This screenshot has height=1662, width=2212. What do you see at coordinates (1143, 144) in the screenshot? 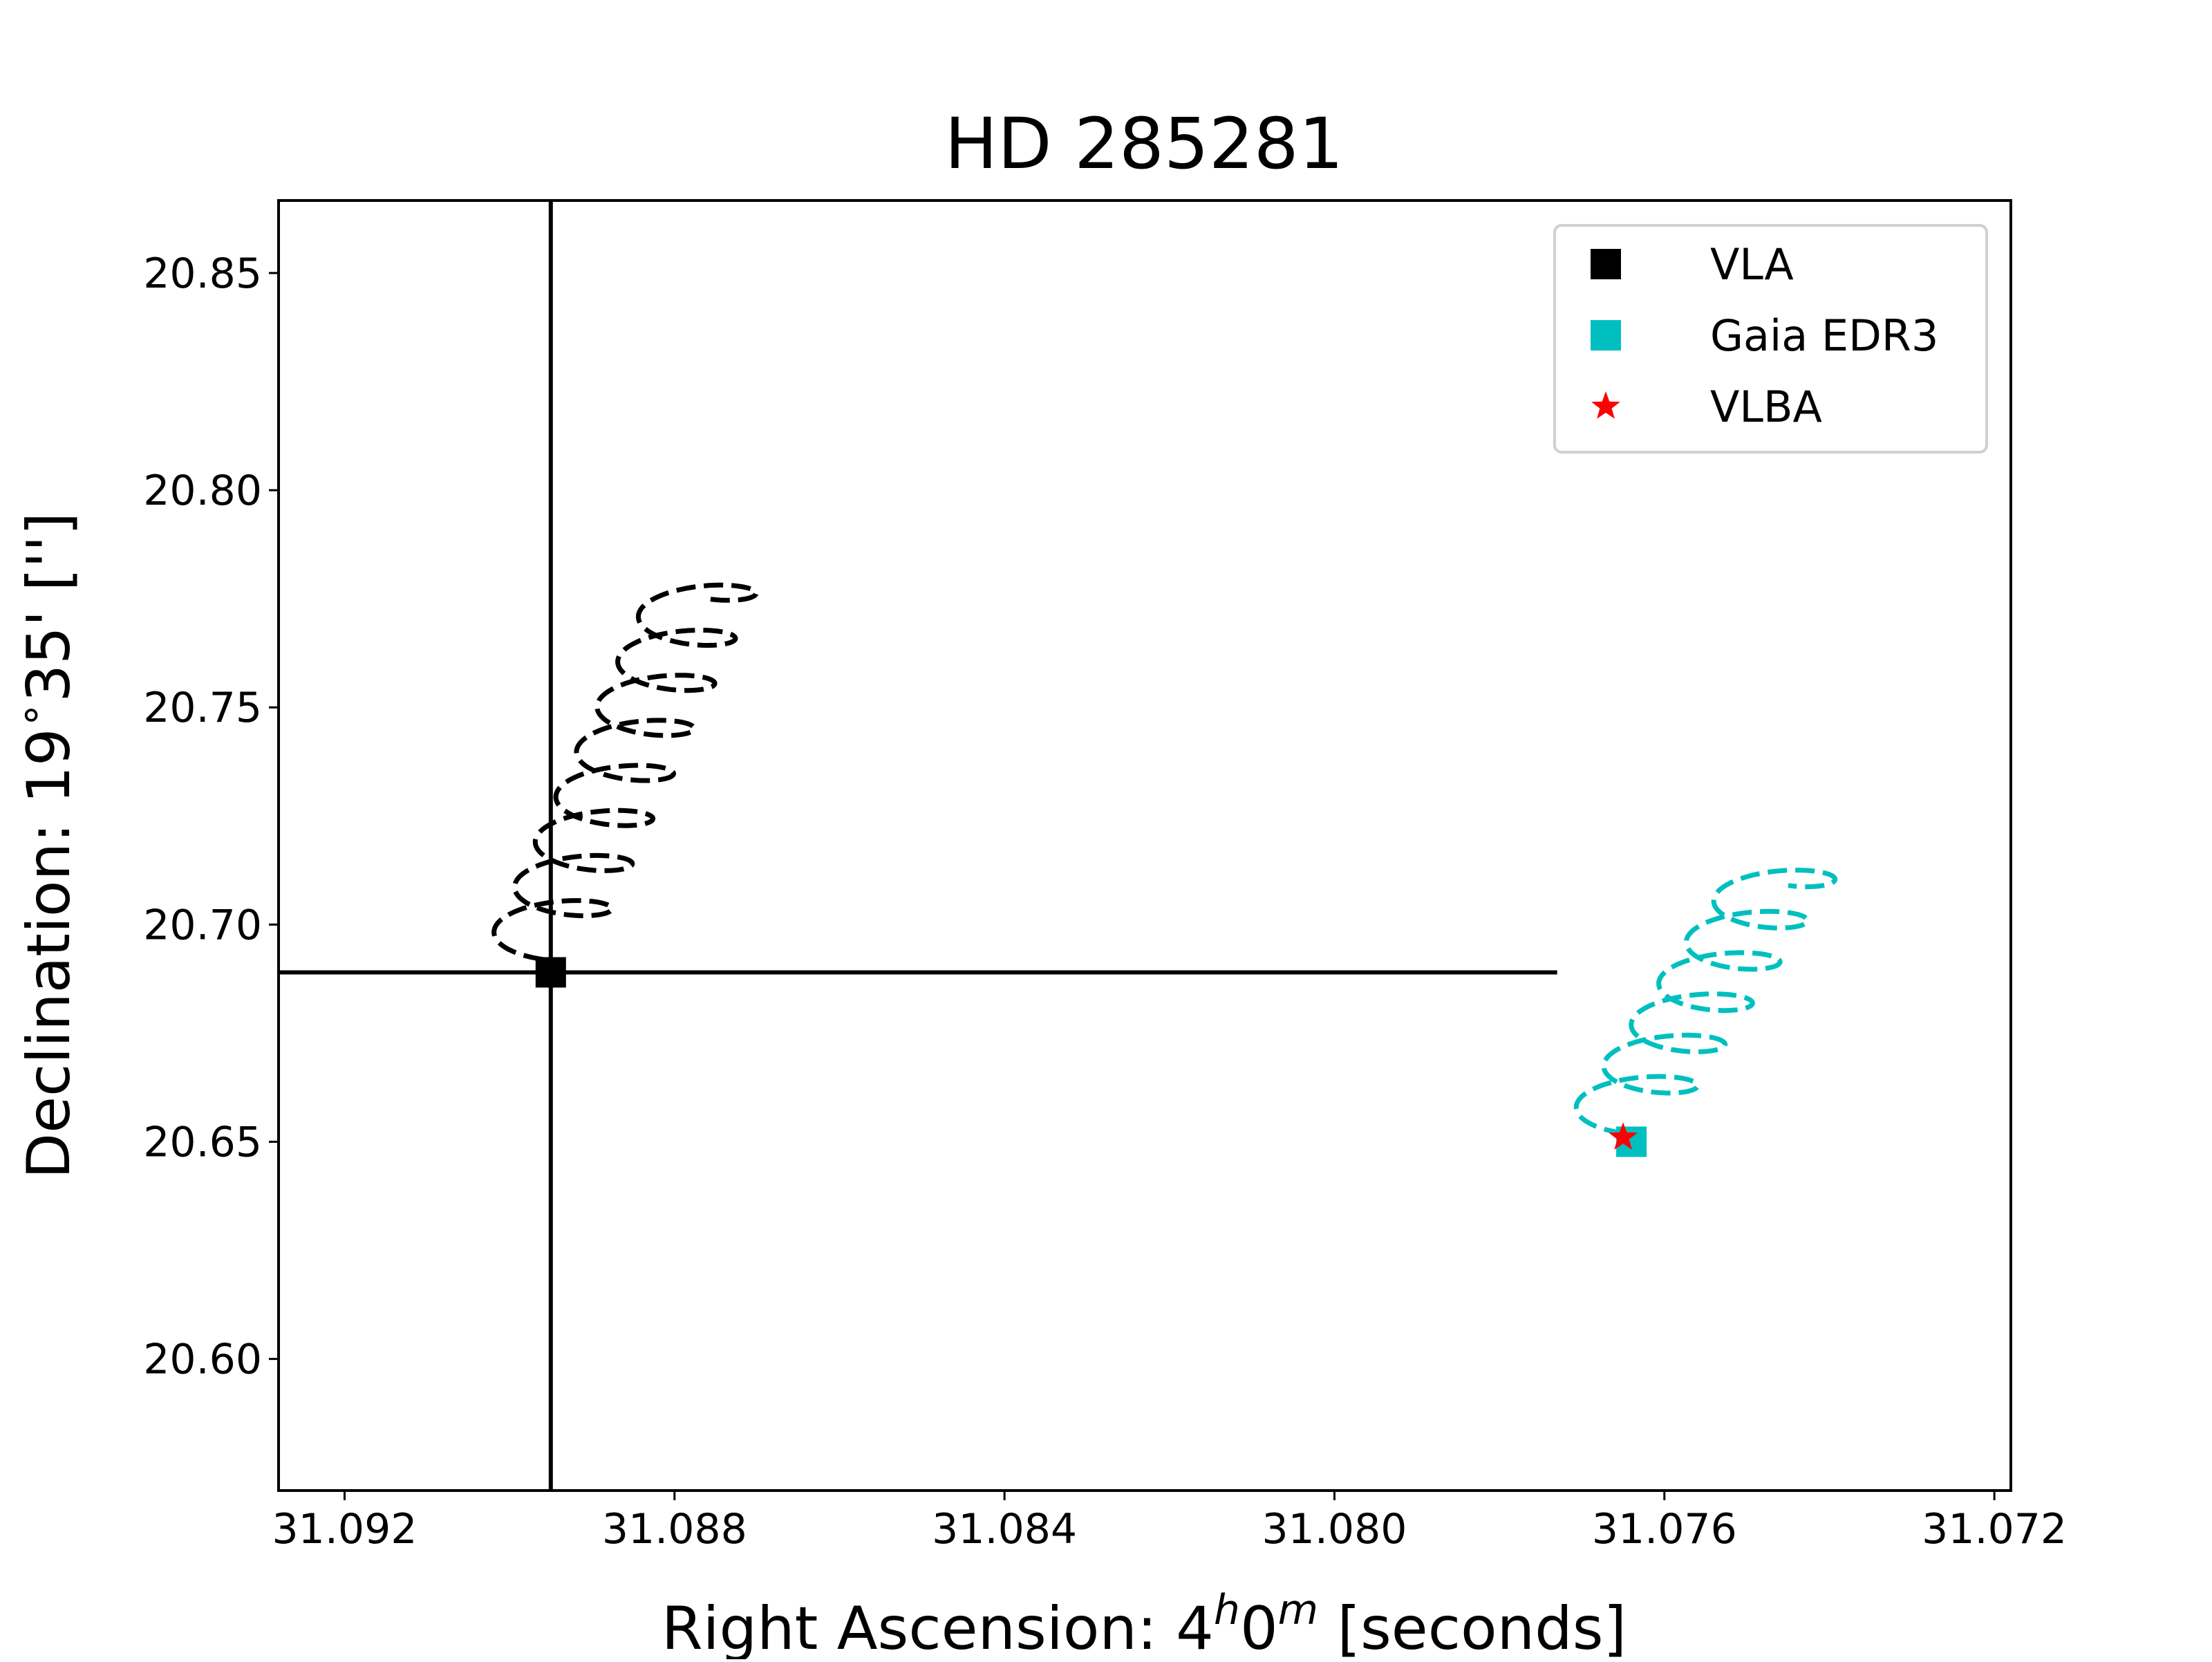
I see `chart-title: HD 285281` at bounding box center [1143, 144].